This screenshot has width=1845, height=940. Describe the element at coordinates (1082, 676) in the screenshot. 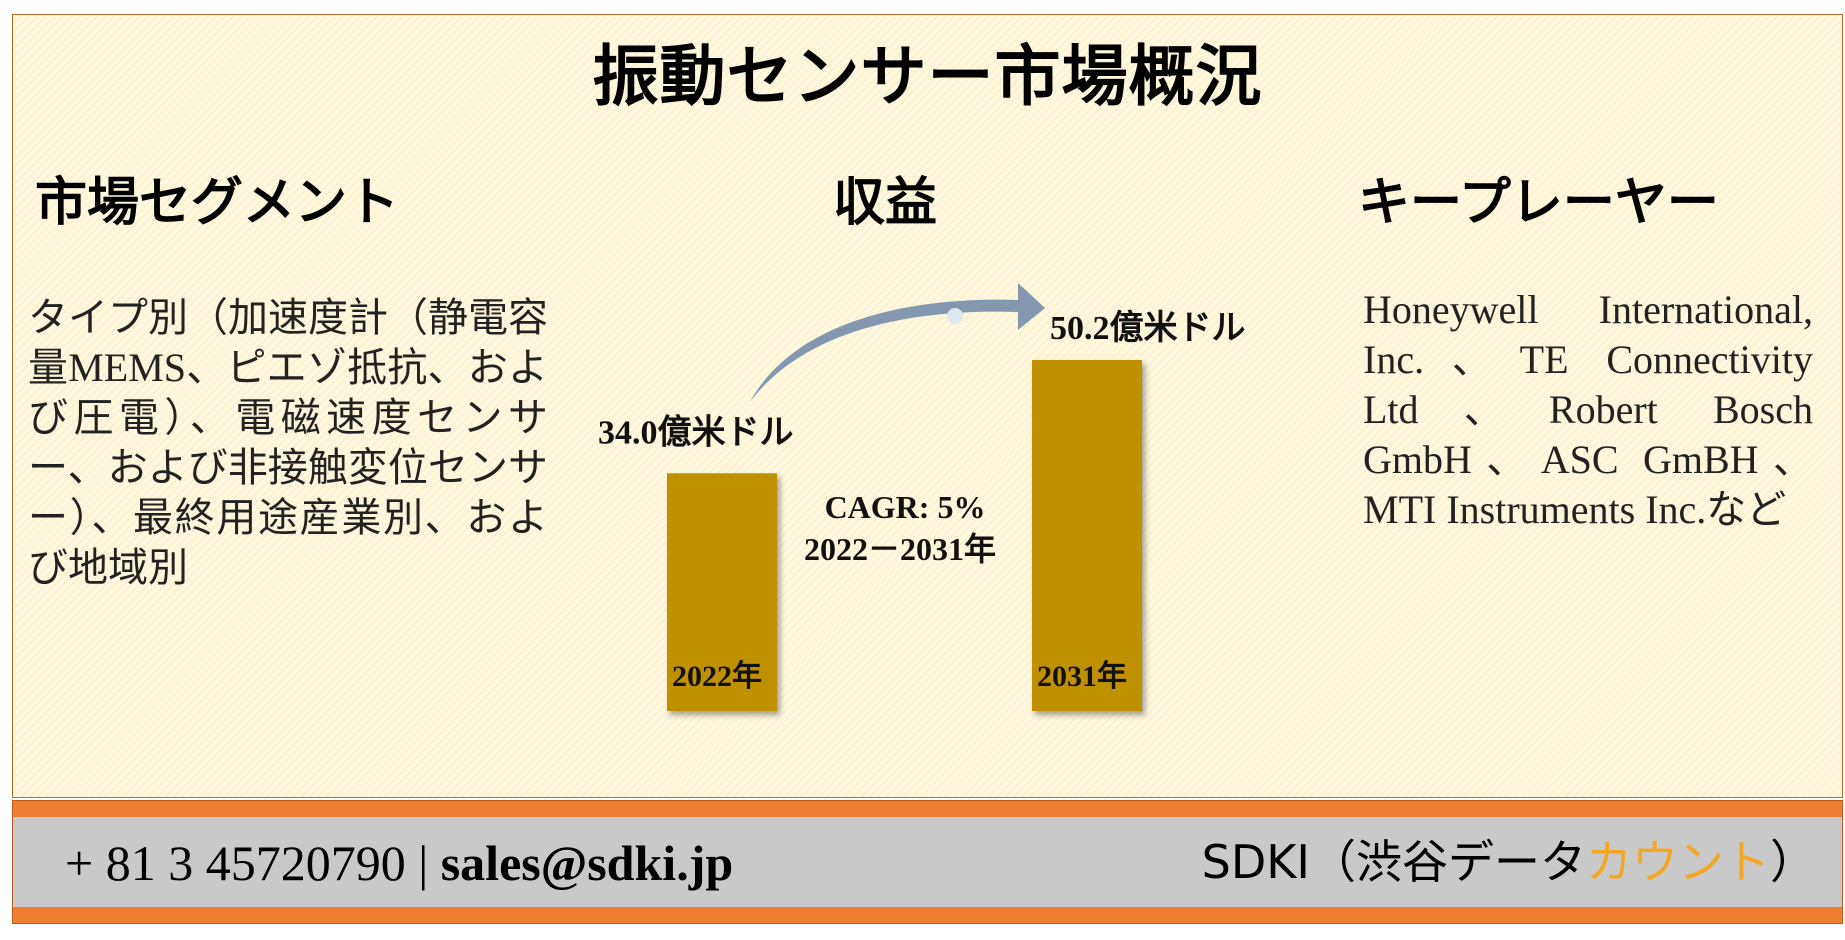

I see `category-label-2: 2031年` at that location.